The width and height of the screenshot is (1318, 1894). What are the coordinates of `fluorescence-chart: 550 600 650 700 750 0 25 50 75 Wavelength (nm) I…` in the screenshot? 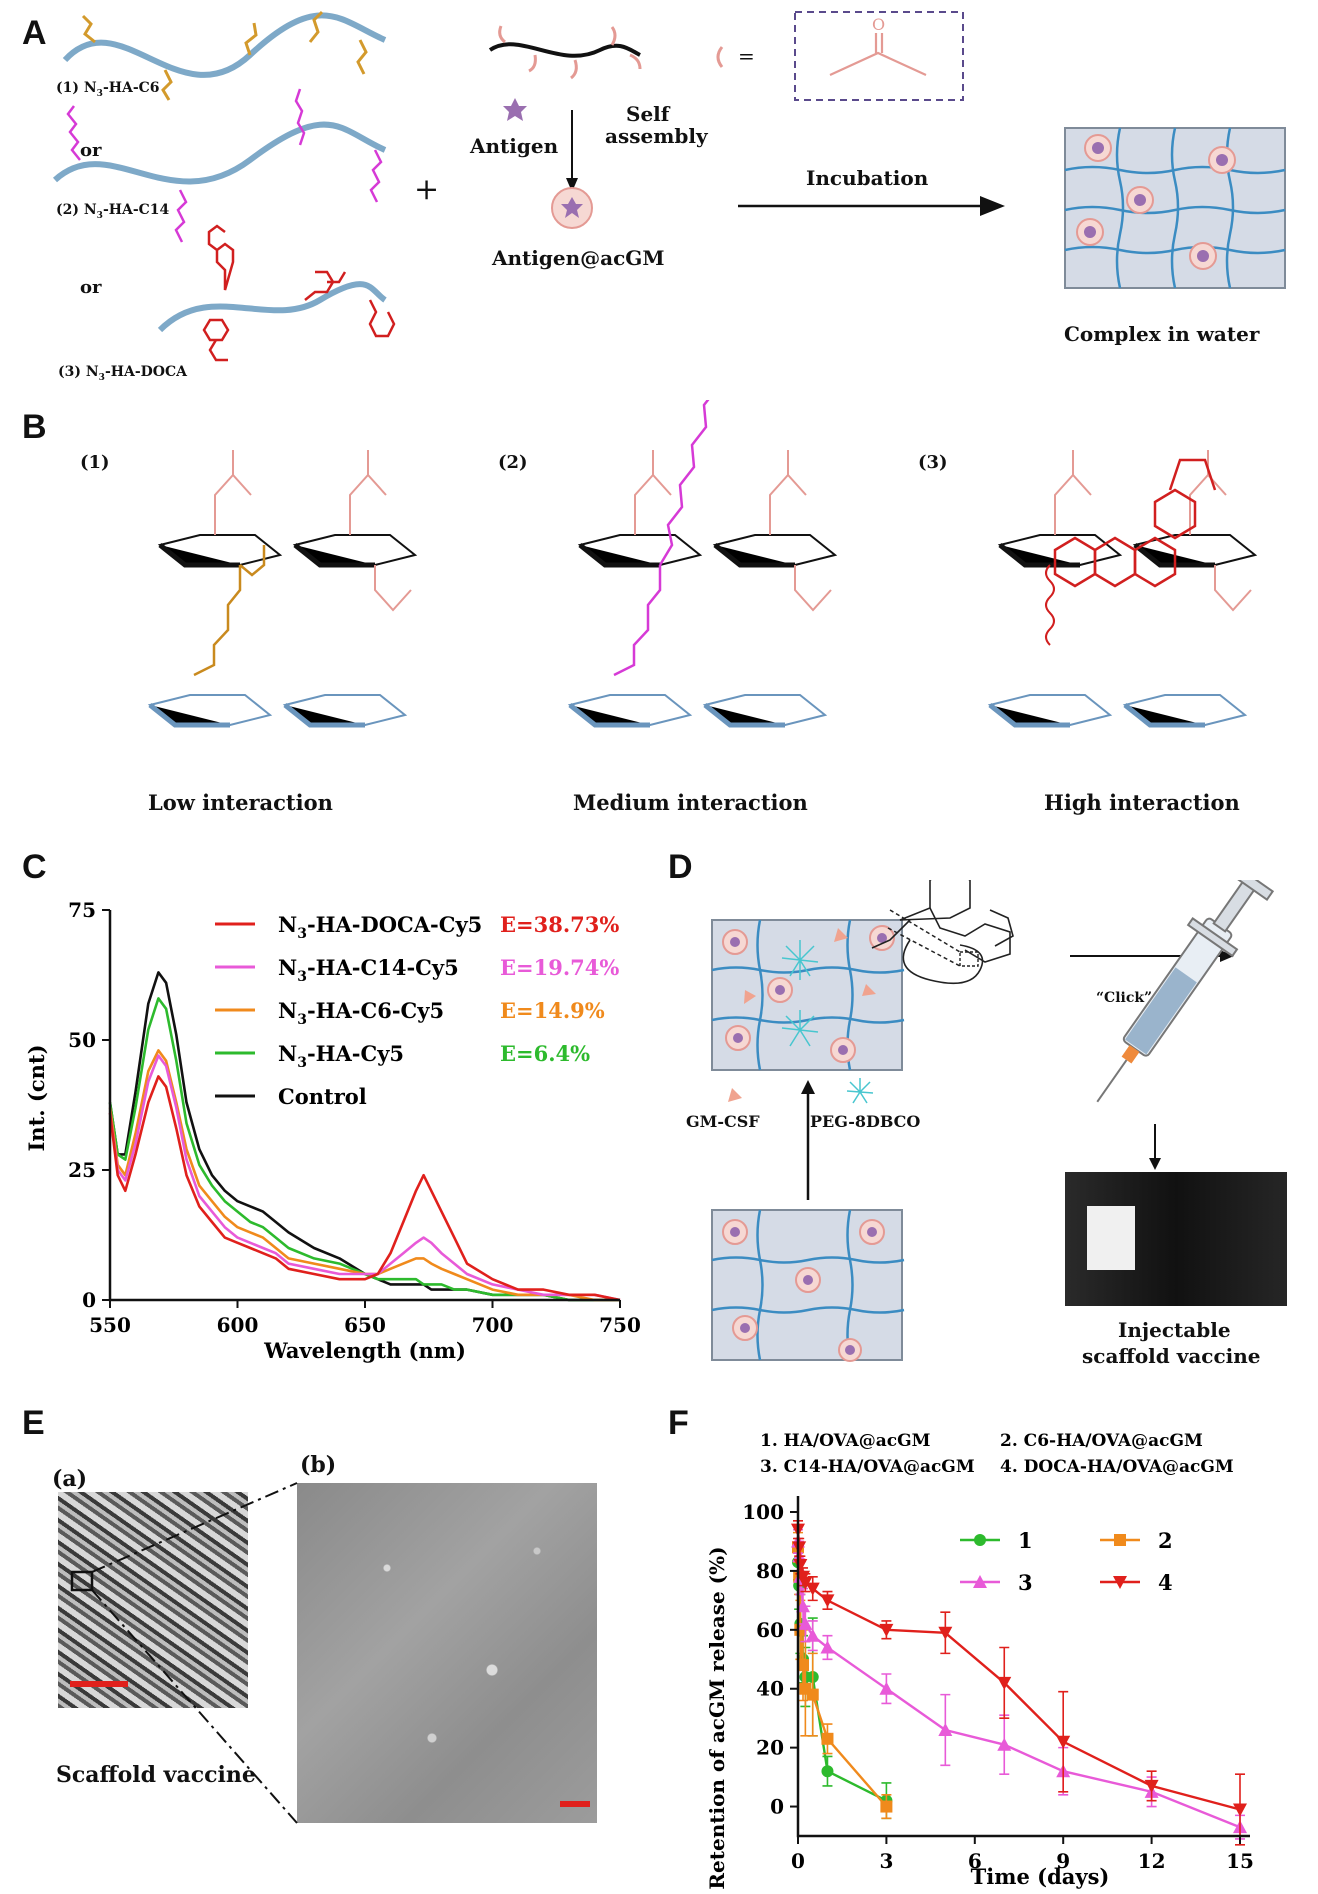 It's located at (332, 1130).